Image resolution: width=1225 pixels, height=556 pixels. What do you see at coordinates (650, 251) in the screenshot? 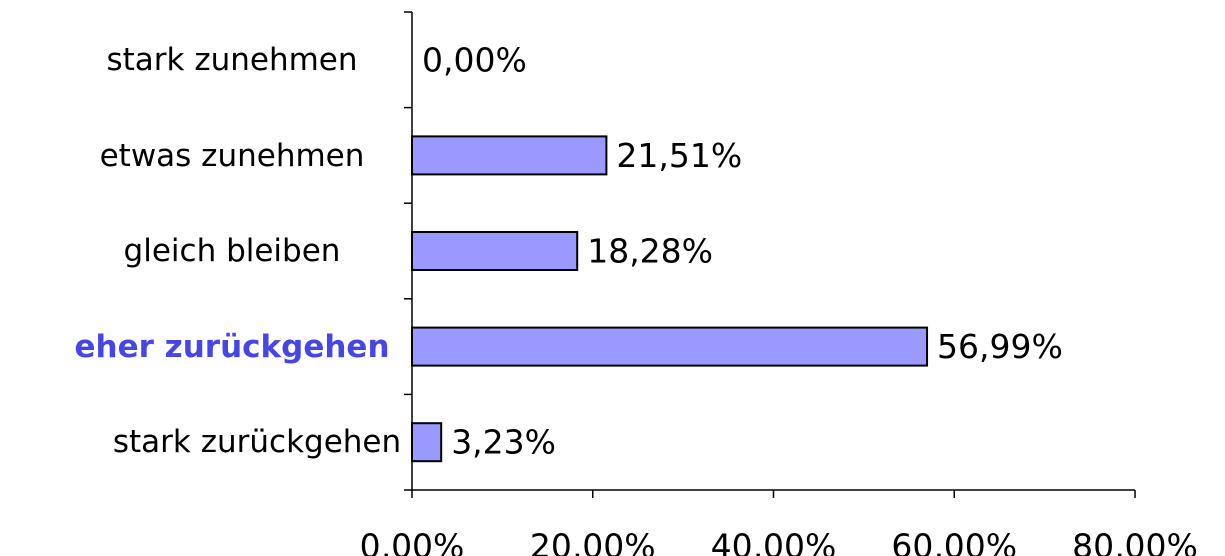
I see `value-label: 18,28%` at bounding box center [650, 251].